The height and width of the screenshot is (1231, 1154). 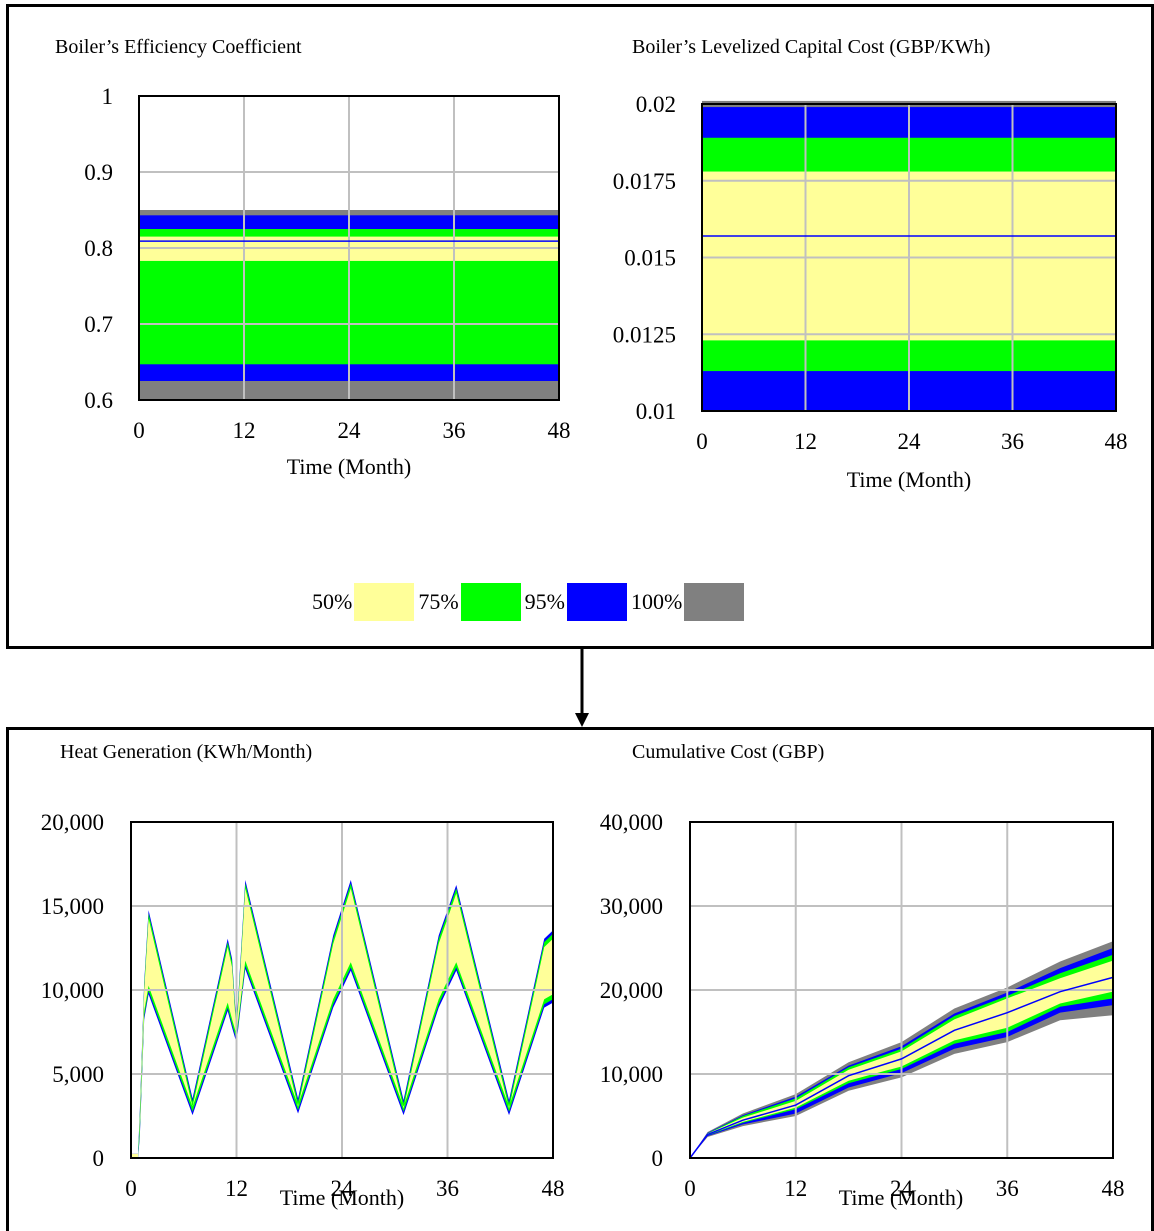 I want to click on chart-4-xtick-label: 0, so click(x=690, y=1188).